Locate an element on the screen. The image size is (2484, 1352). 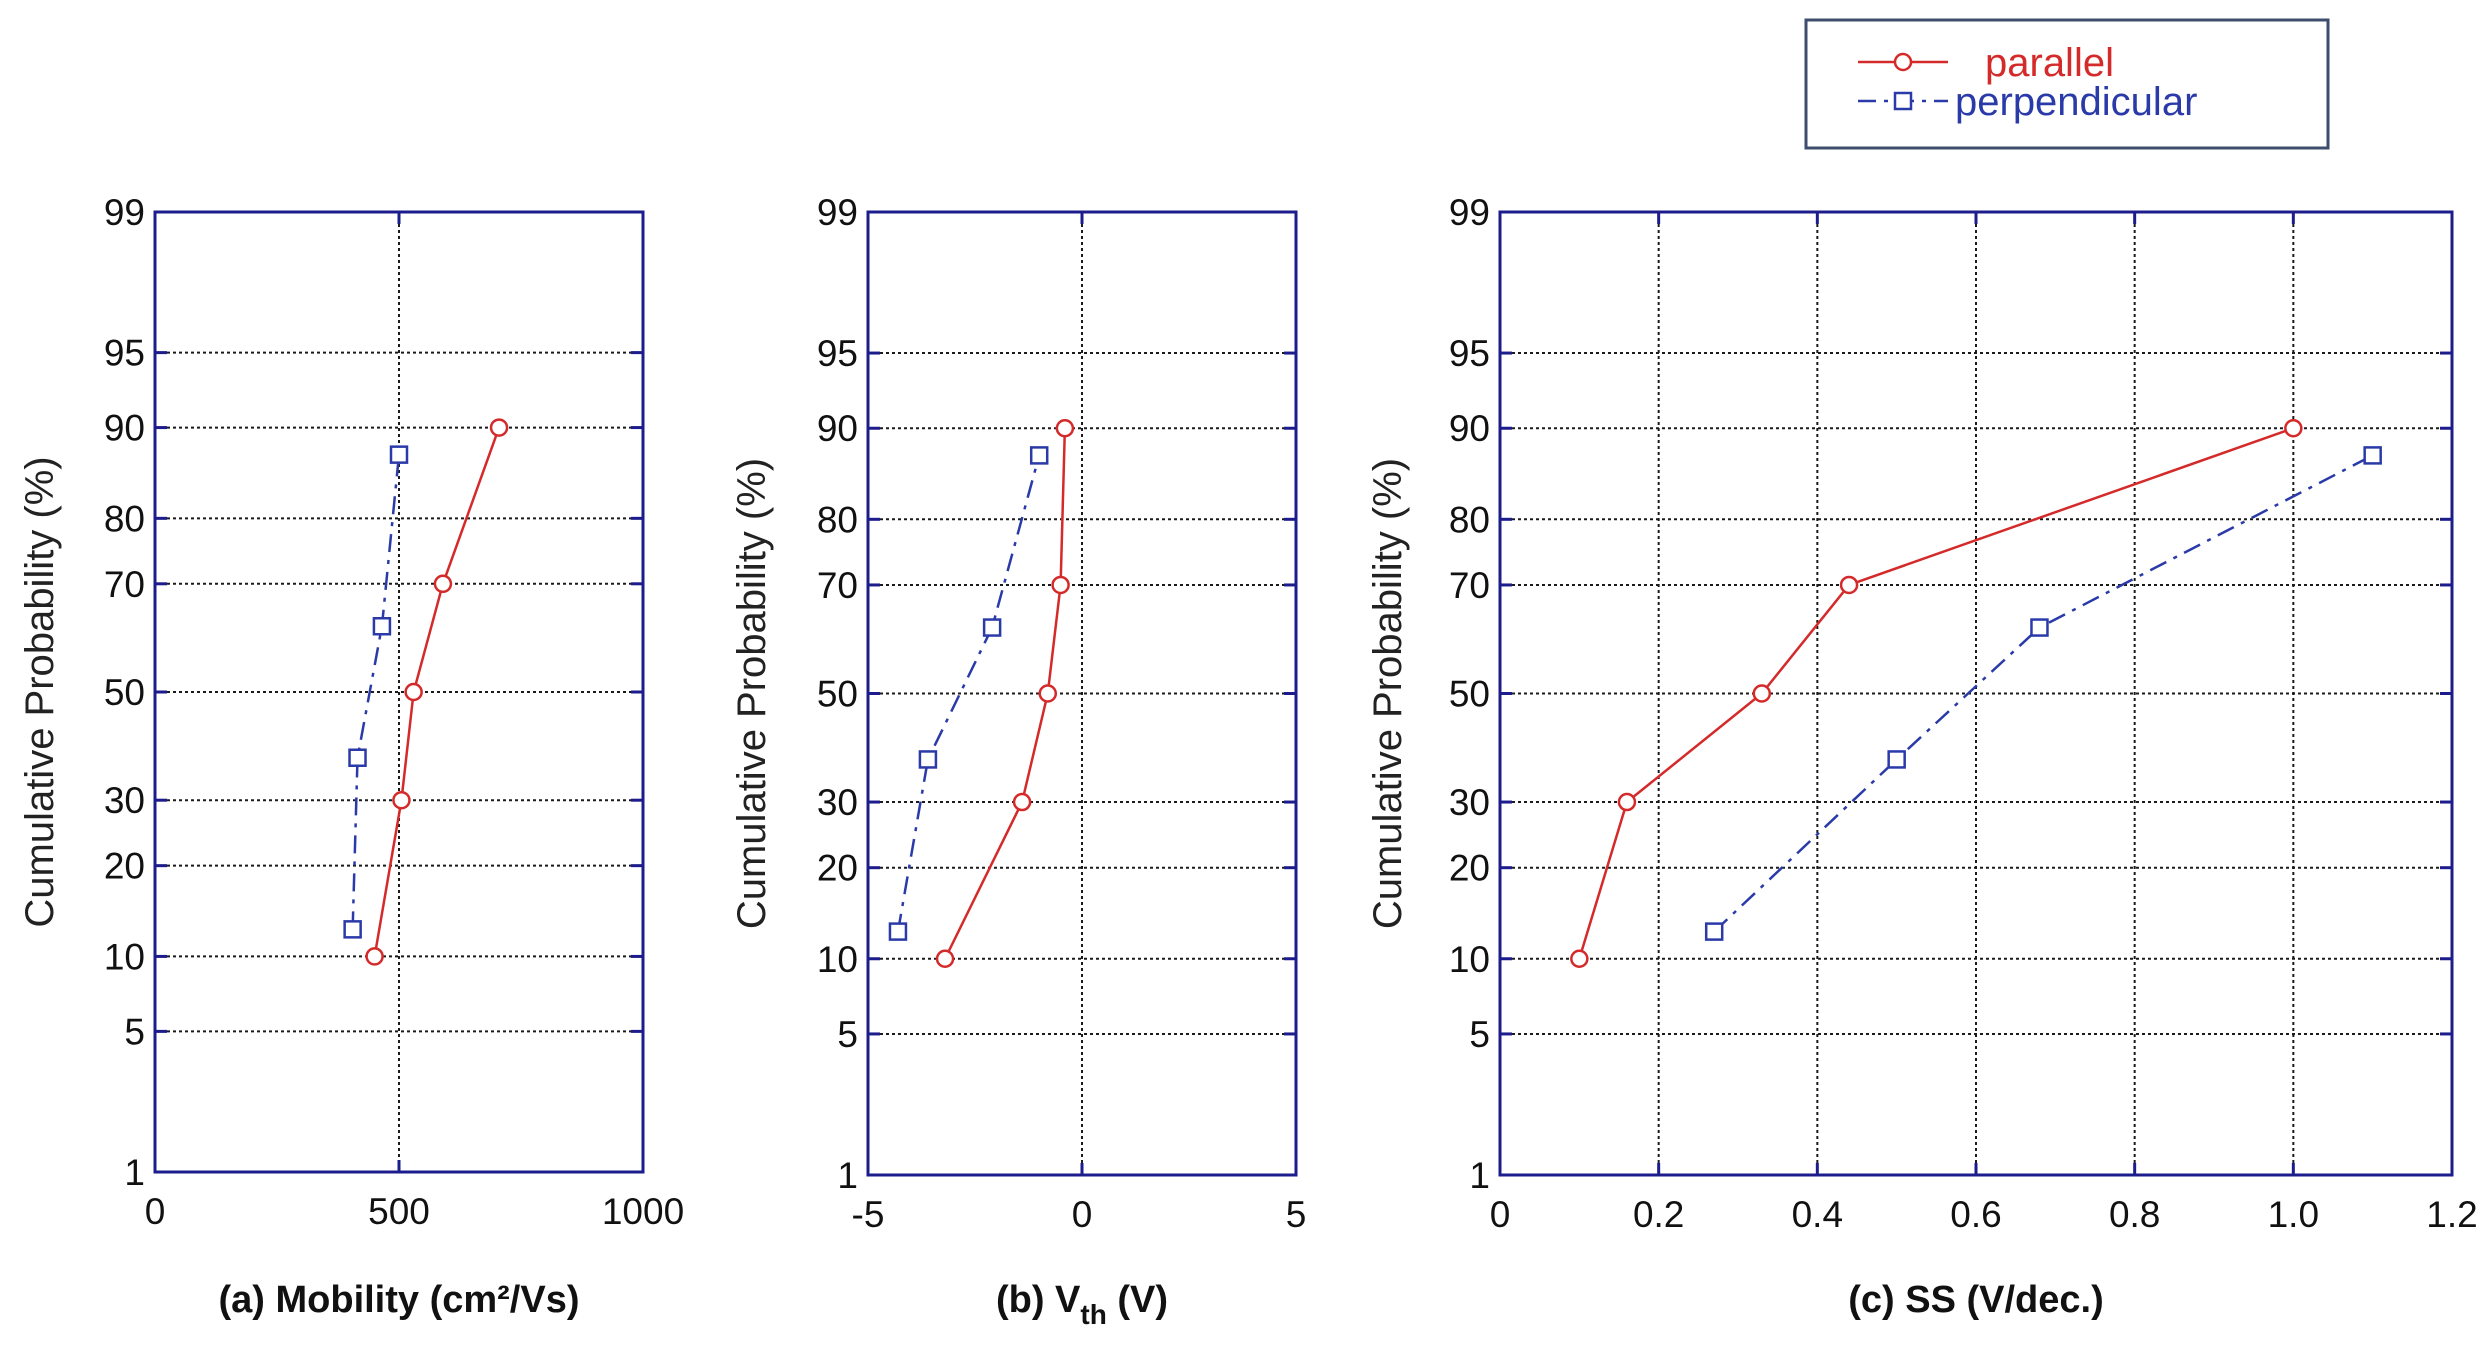
legend-label-perpendicular: perpendicular is located at coordinates (2076, 102).